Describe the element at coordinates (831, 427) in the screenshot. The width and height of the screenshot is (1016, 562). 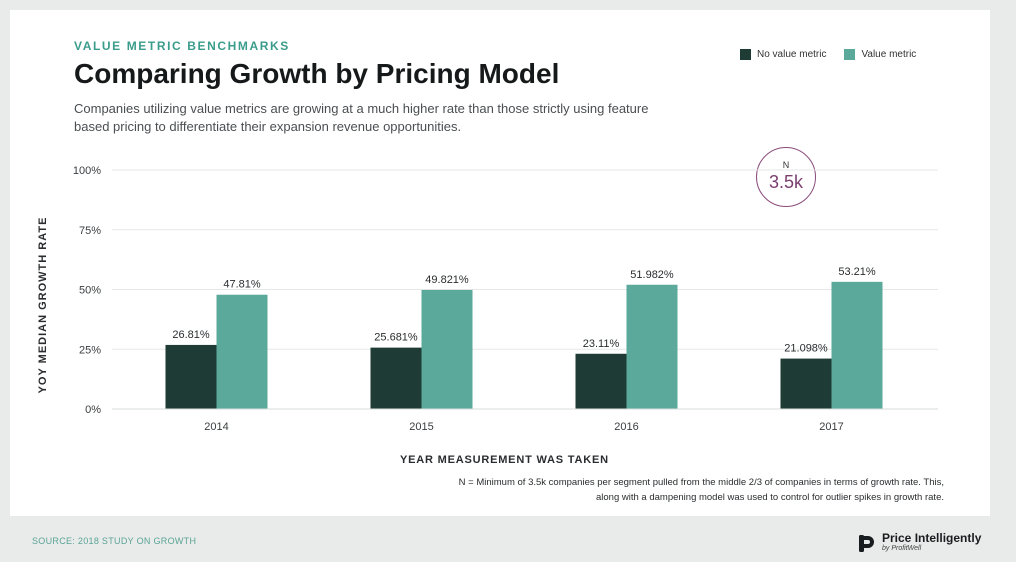
I see `x-tick-label: 2017` at that location.